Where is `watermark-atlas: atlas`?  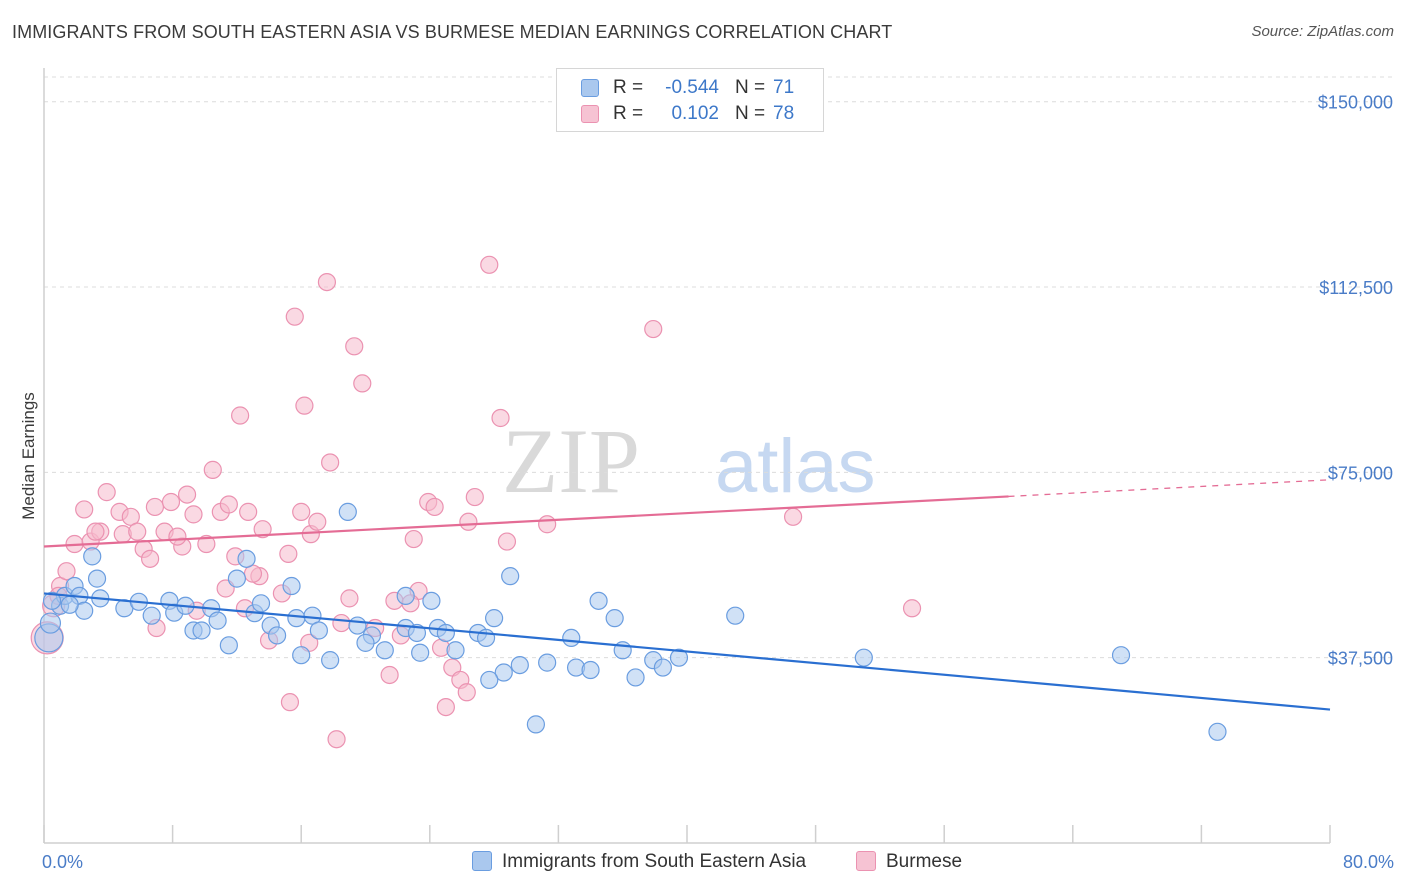 watermark-atlas: atlas is located at coordinates (795, 466).